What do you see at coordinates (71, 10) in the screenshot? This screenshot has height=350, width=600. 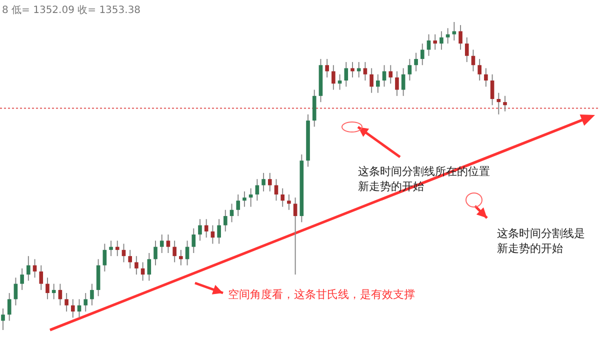 I see `text: 8 低= 1352.09 收= 1353.38` at bounding box center [71, 10].